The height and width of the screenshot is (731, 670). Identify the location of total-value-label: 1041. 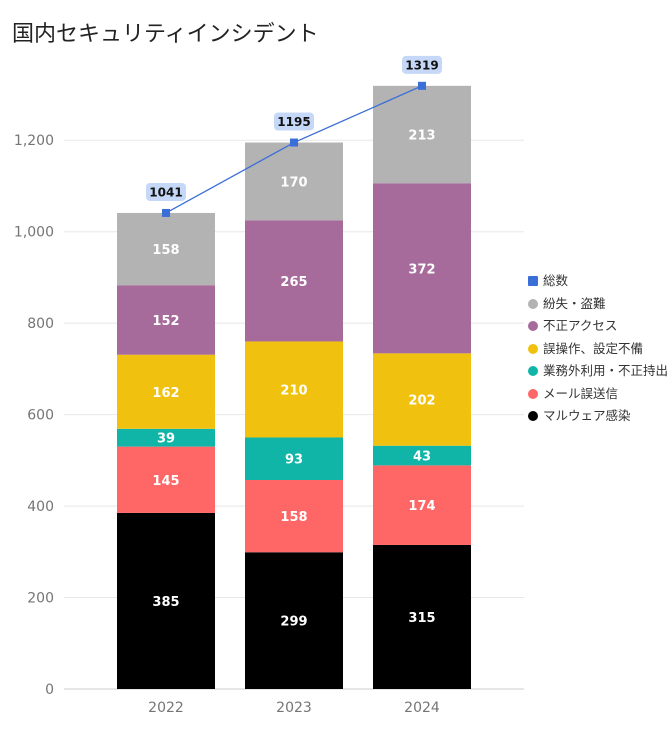
(165, 192).